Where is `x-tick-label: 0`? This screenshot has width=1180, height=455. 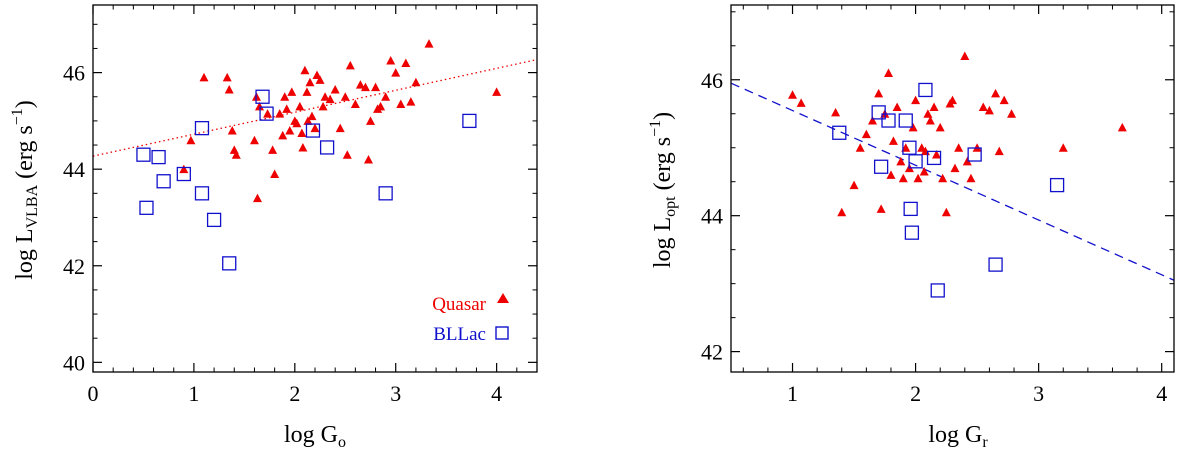
x-tick-label: 0 is located at coordinates (93, 393).